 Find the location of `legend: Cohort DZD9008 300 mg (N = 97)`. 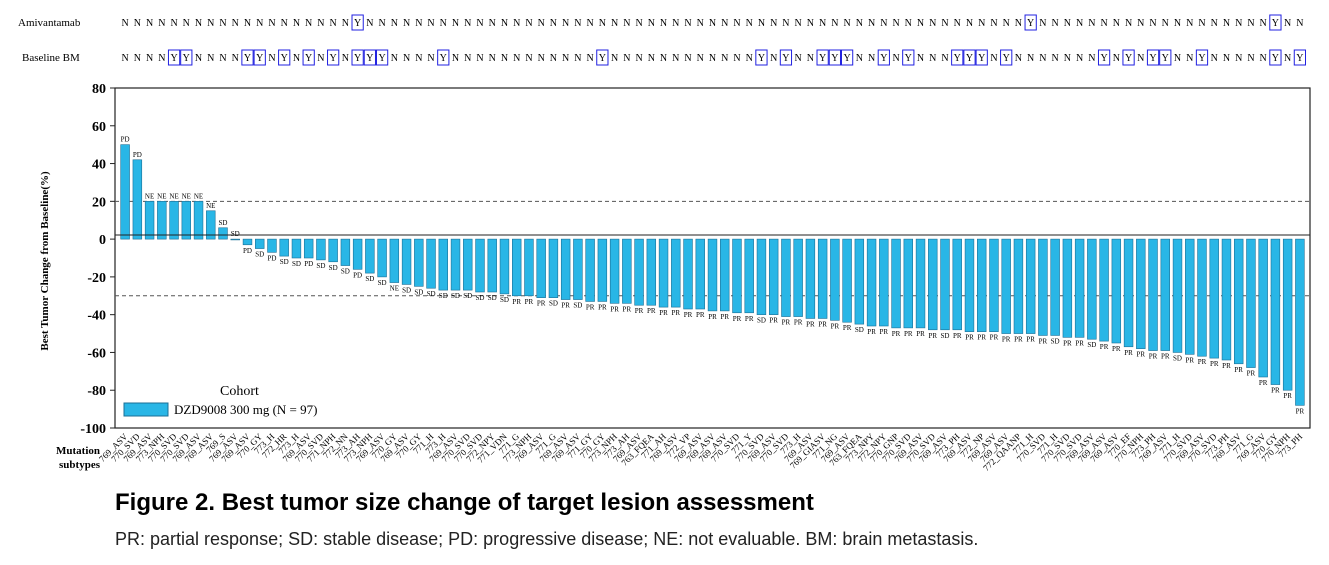

legend: Cohort DZD9008 300 mg (N = 97) is located at coordinates (220, 400).